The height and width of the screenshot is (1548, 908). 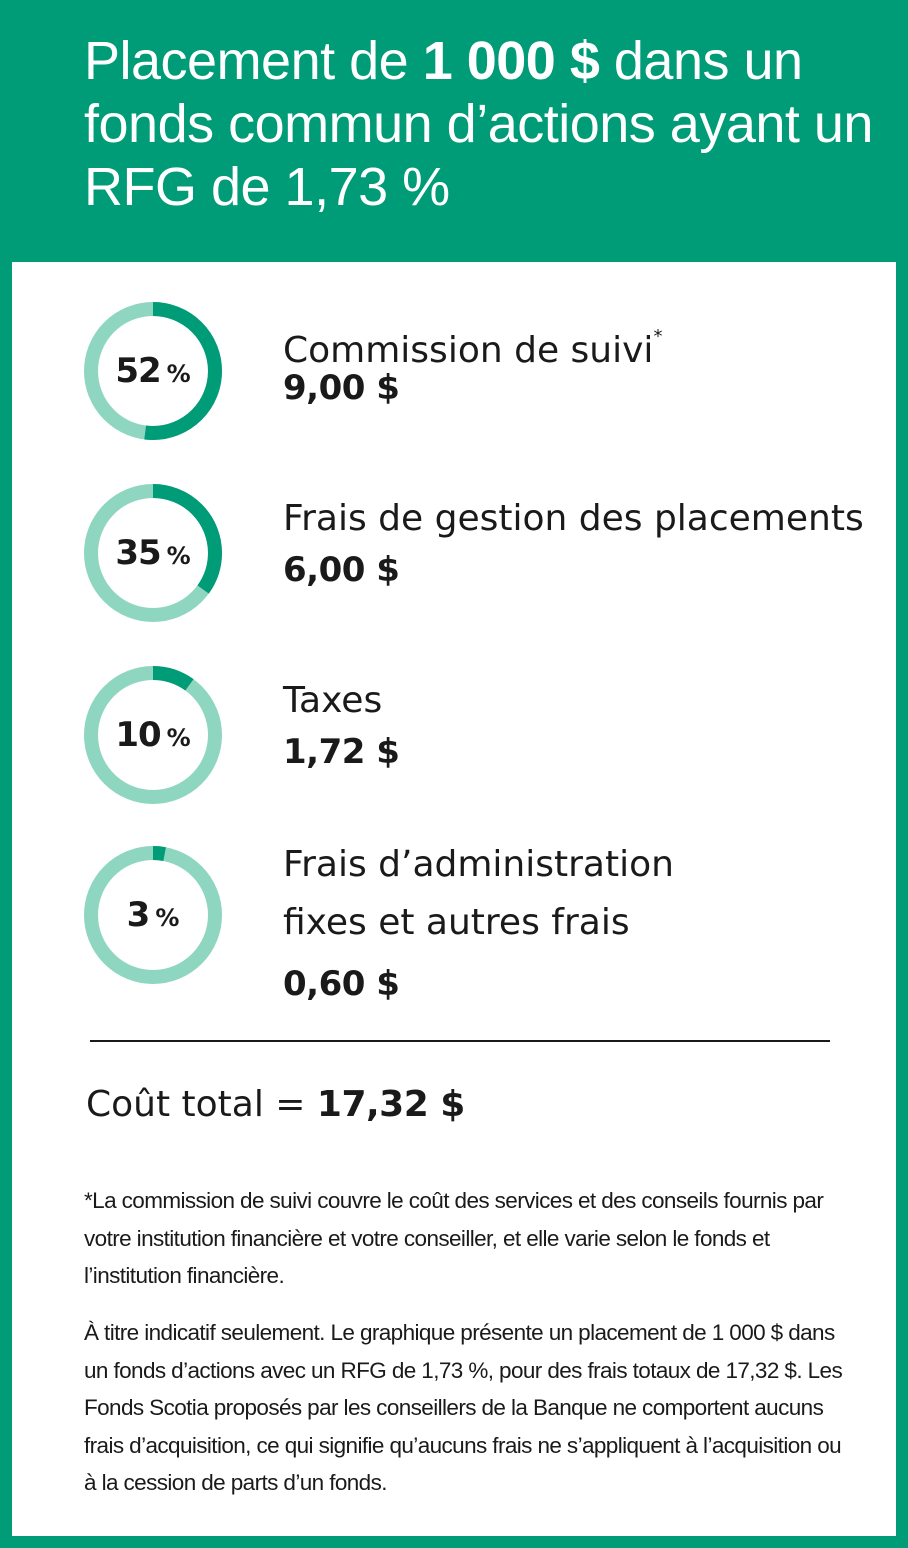 What do you see at coordinates (138, 735) in the screenshot?
I see `percent-value: 10` at bounding box center [138, 735].